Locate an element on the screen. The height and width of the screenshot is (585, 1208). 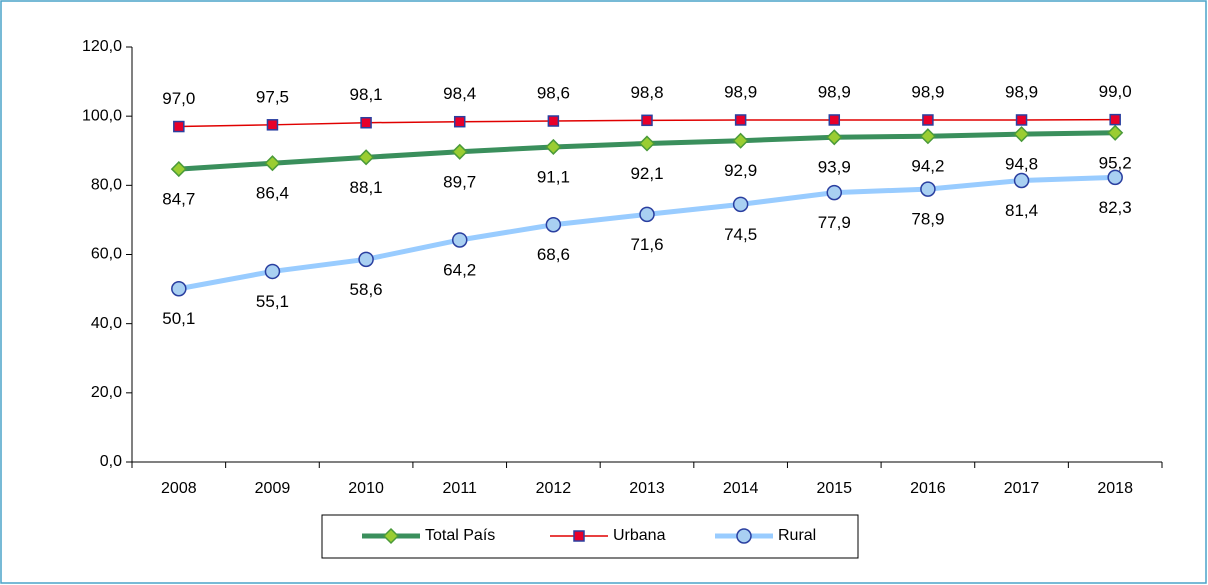
data-label: 92,9 is located at coordinates (740, 170).